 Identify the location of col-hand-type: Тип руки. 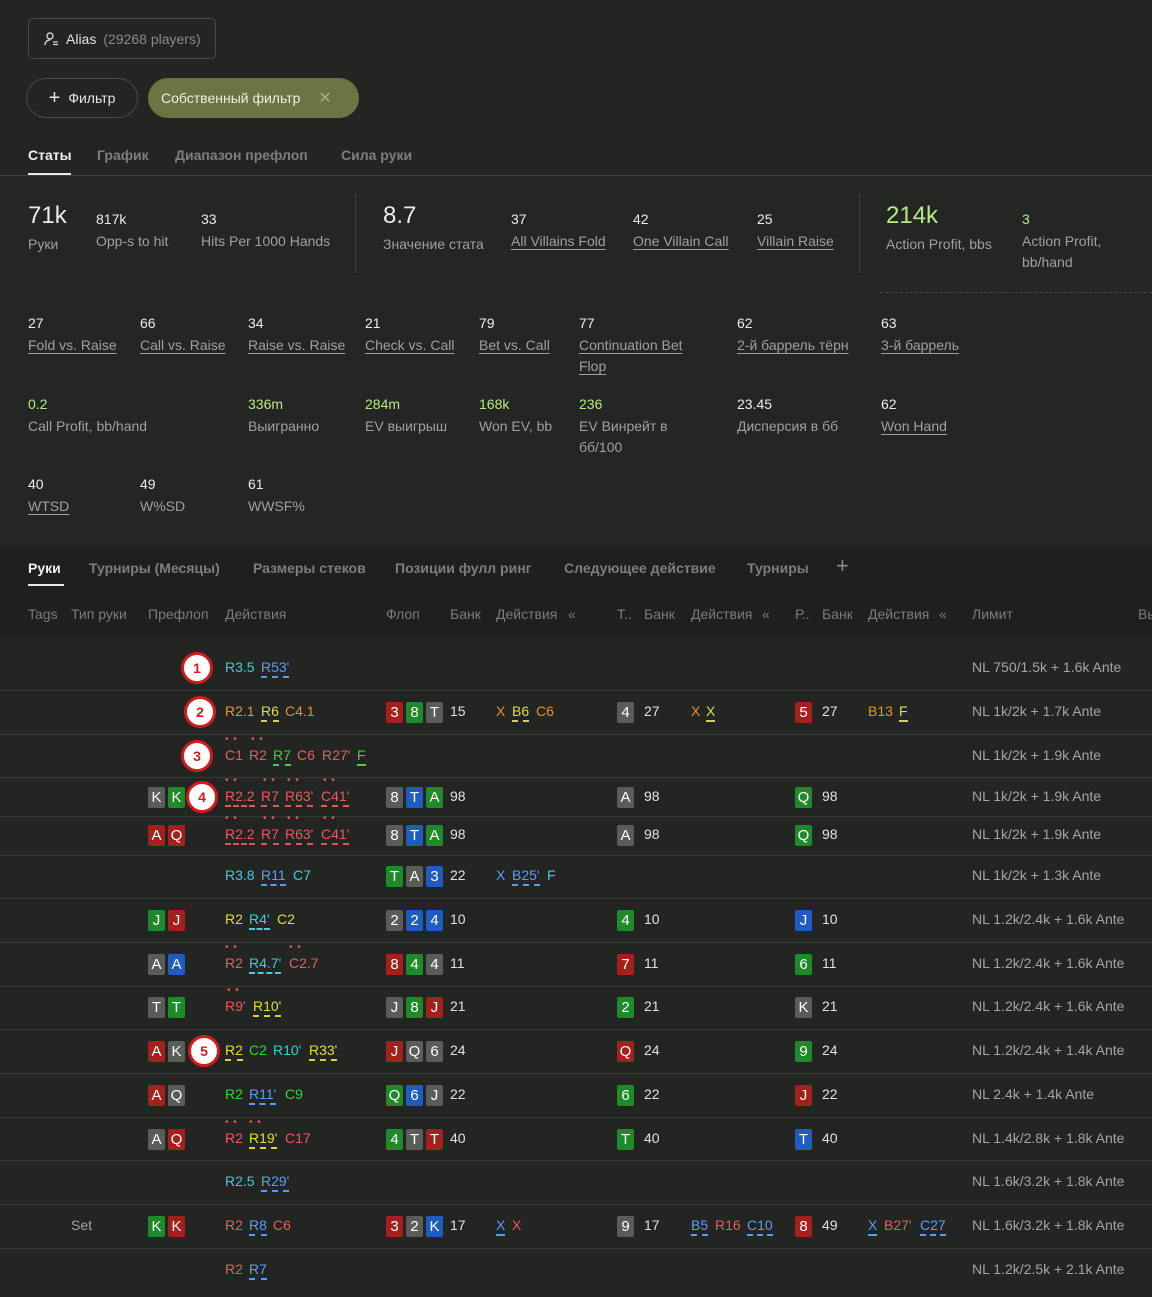
(99, 614).